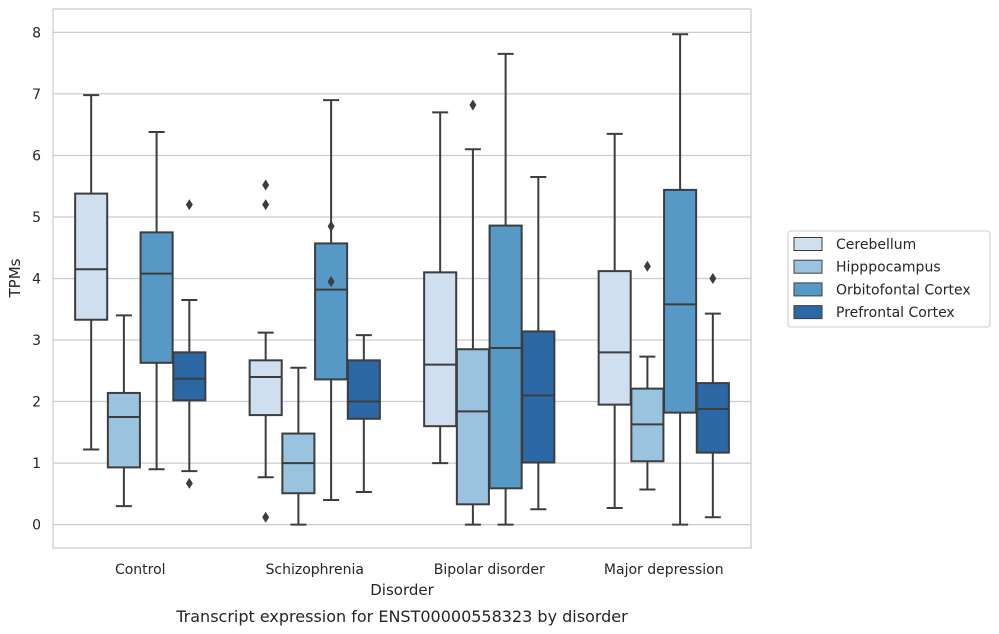 The height and width of the screenshot is (634, 999). Describe the element at coordinates (36, 95) in the screenshot. I see `y-tick-7: 7` at that location.